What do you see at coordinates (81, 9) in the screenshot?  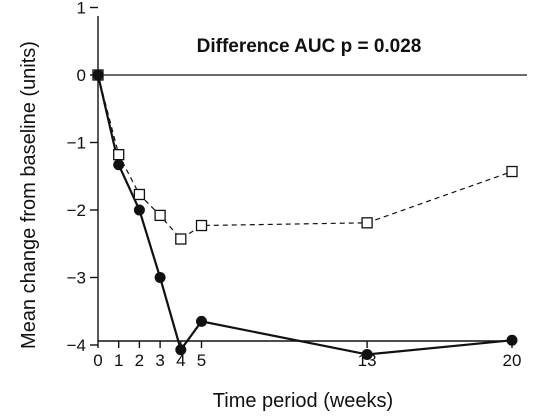 I see `y-tick-label: 1` at bounding box center [81, 9].